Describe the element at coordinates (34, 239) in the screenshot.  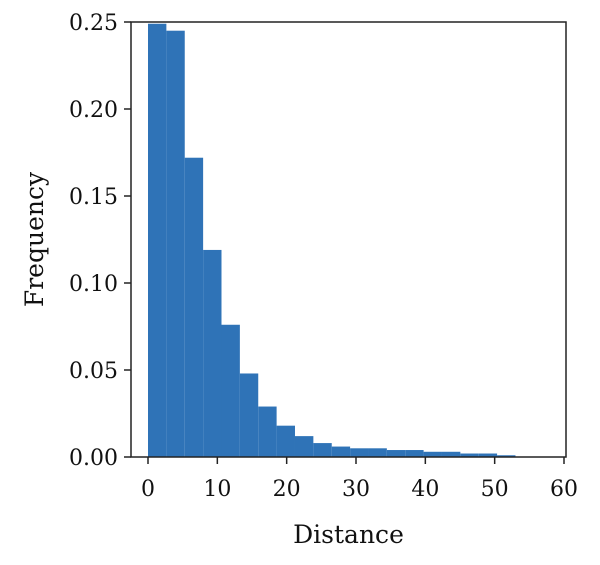
I see `y-axis-title: Frequency` at that location.